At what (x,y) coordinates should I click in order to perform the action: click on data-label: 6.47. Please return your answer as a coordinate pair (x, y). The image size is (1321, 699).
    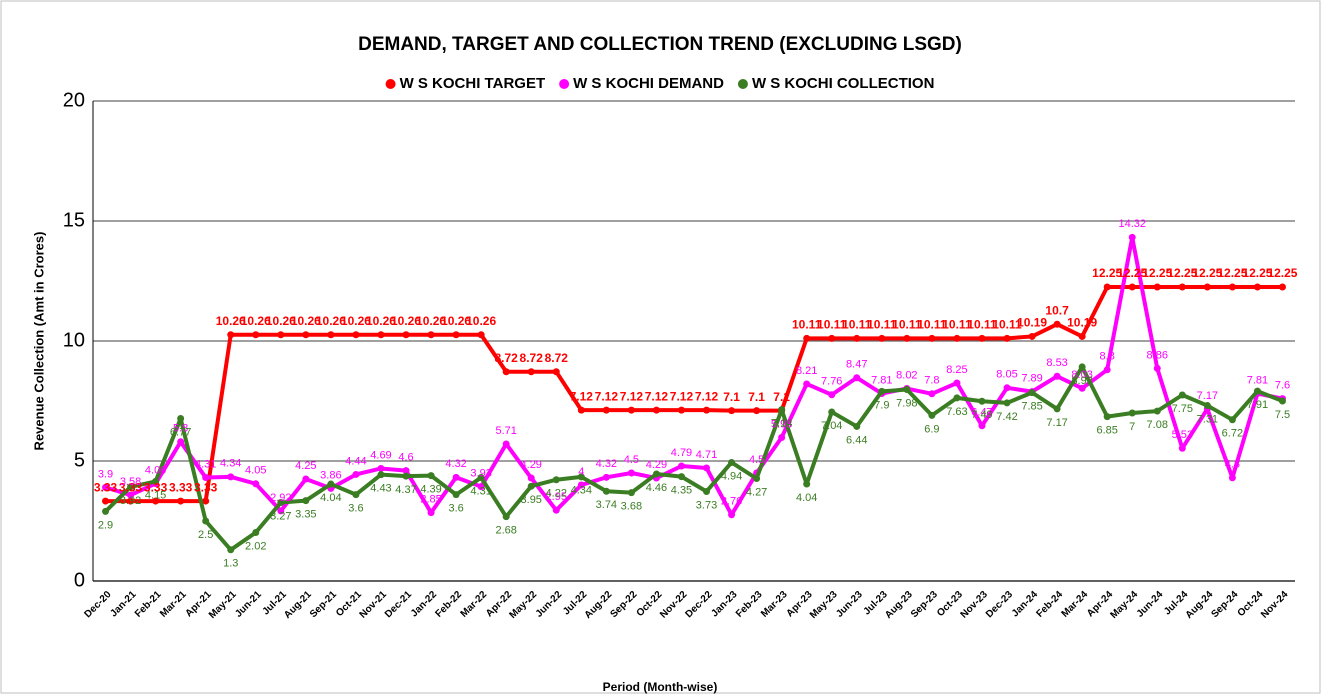
    Looking at the image, I should click on (981, 413).